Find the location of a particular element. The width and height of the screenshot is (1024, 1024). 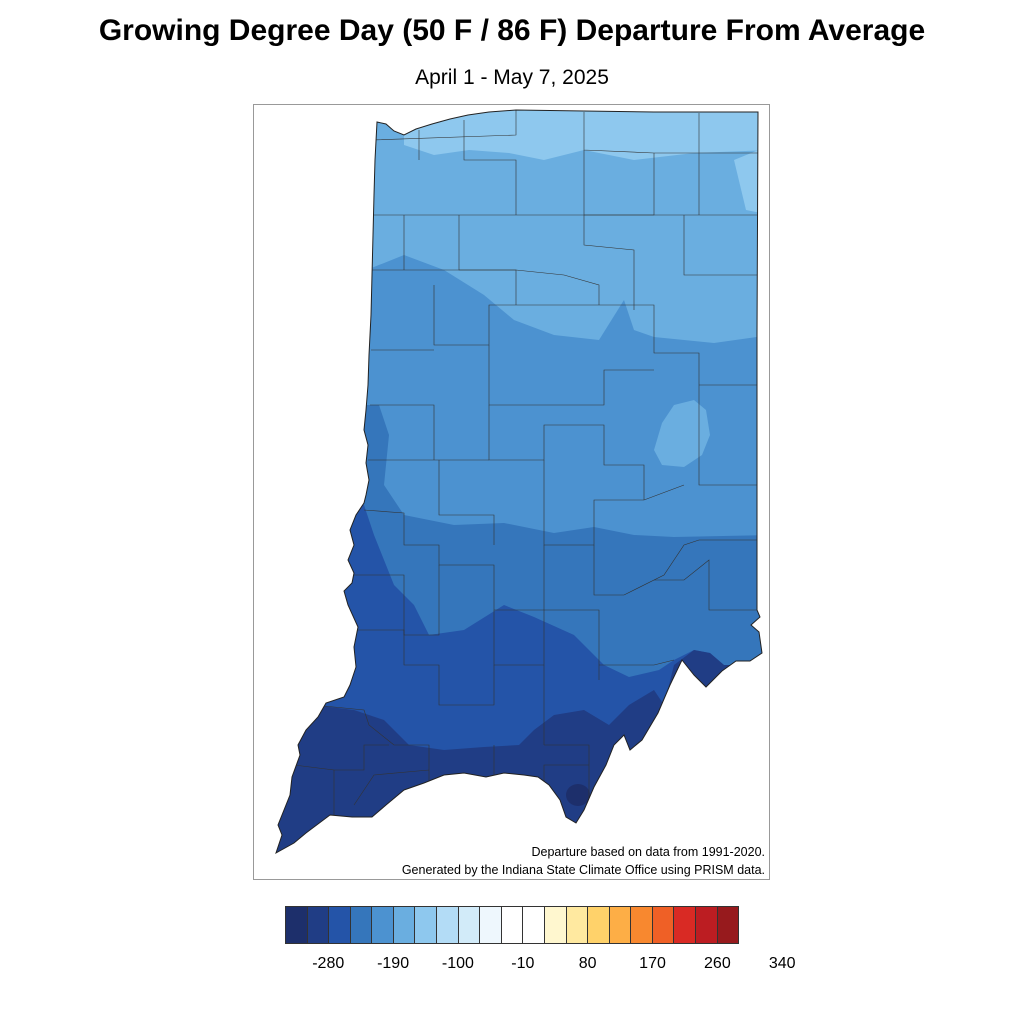

credit-baseline: Departure based on data from 1991-2020. is located at coordinates (648, 852).